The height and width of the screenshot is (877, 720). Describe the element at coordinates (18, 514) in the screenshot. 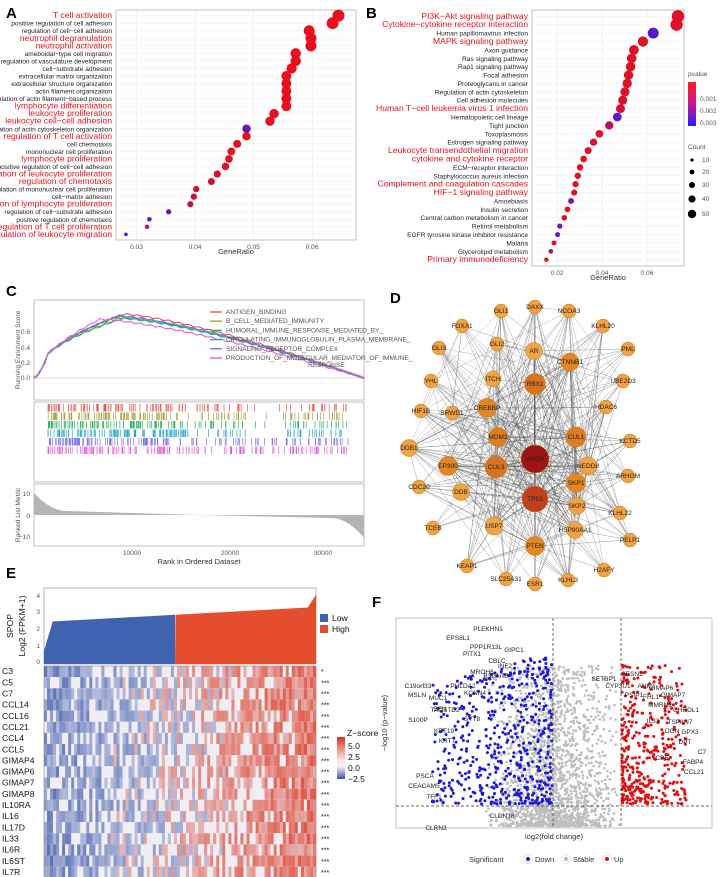

I see `gsea-metric-ylabel: Ranked List Metric` at that location.